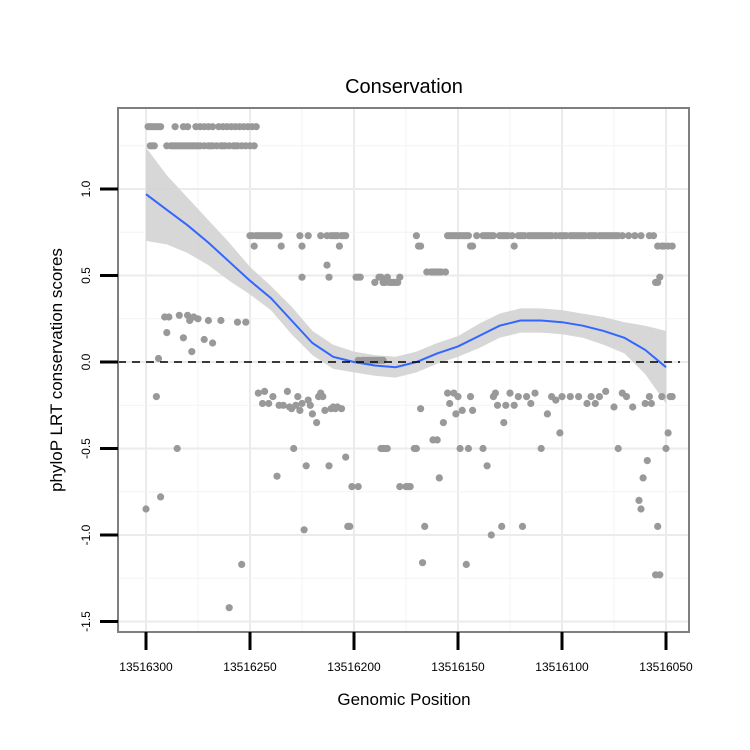 Image resolution: width=750 pixels, height=750 pixels. I want to click on y-tick-label: -1.5, so click(86, 621).